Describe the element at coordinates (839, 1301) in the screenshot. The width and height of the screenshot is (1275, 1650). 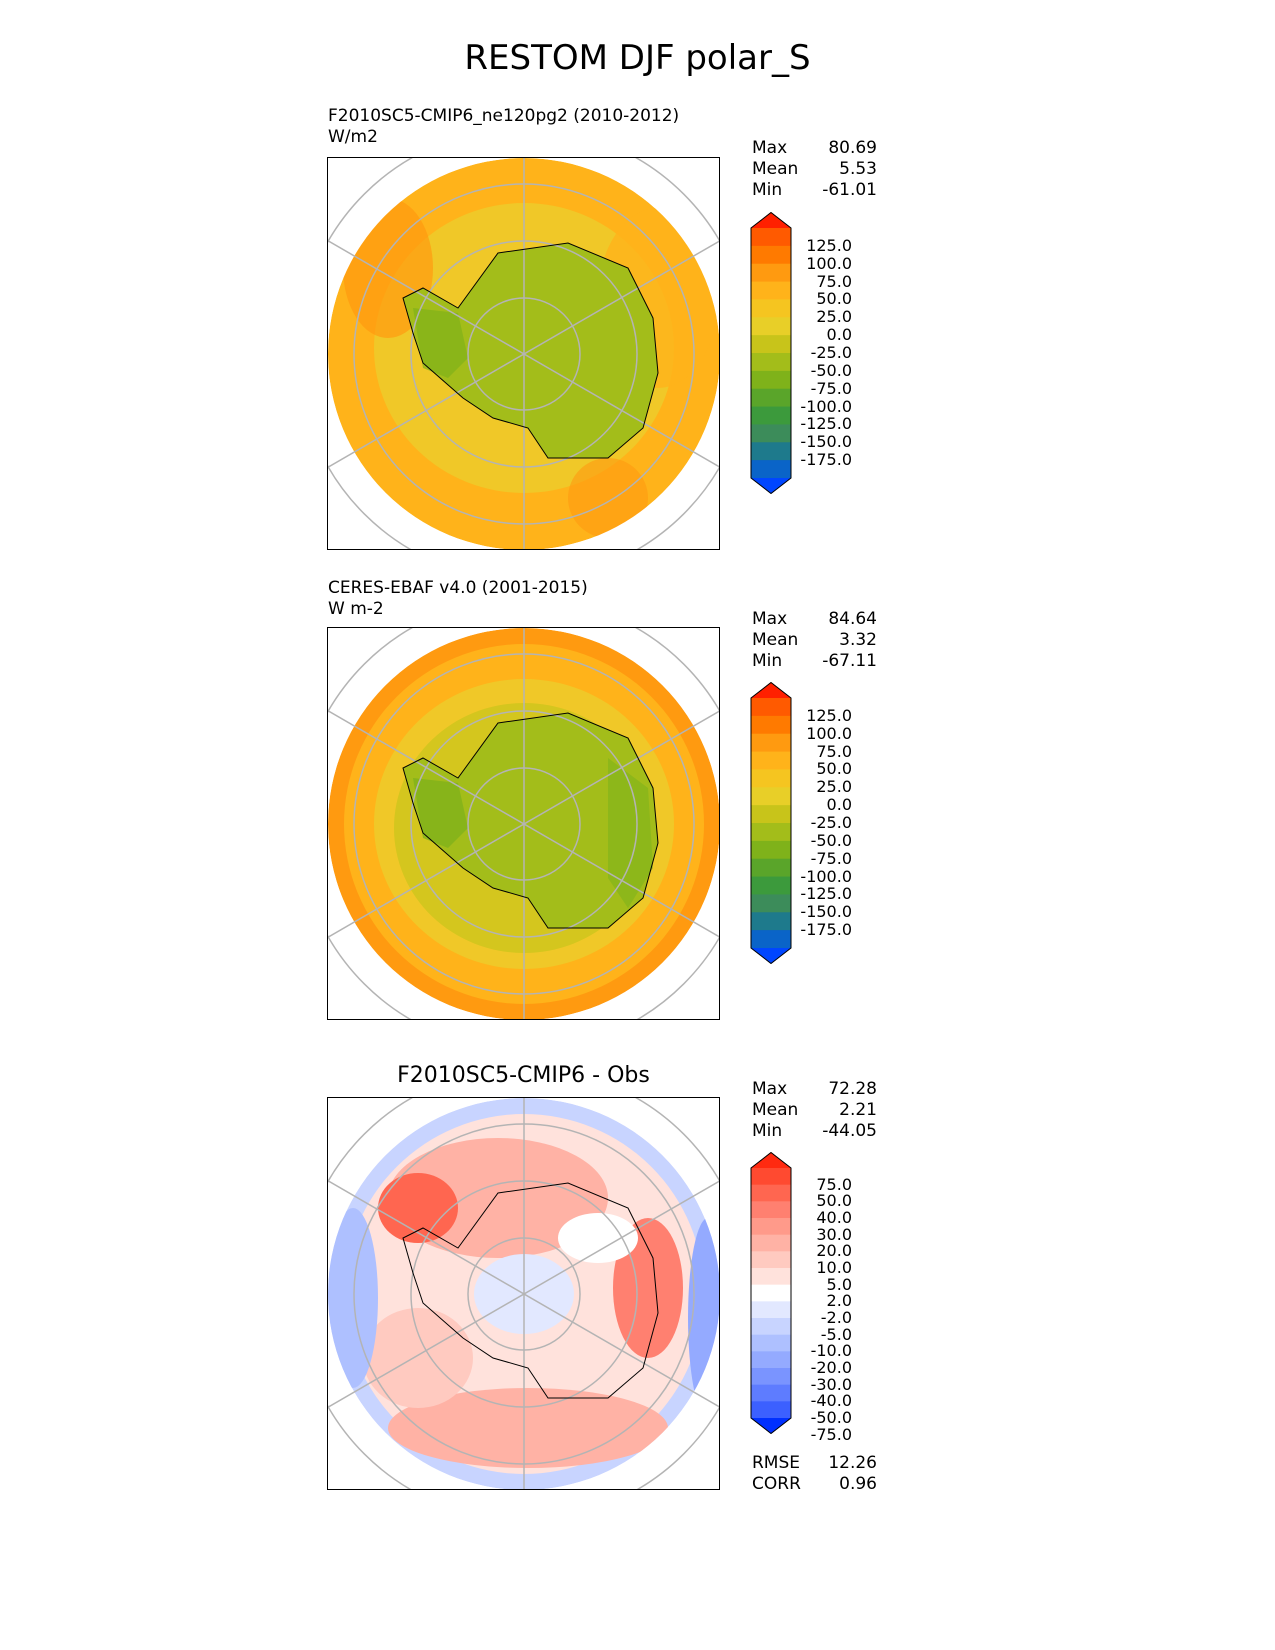
I see `colorbar-tick-label: 2.0` at that location.